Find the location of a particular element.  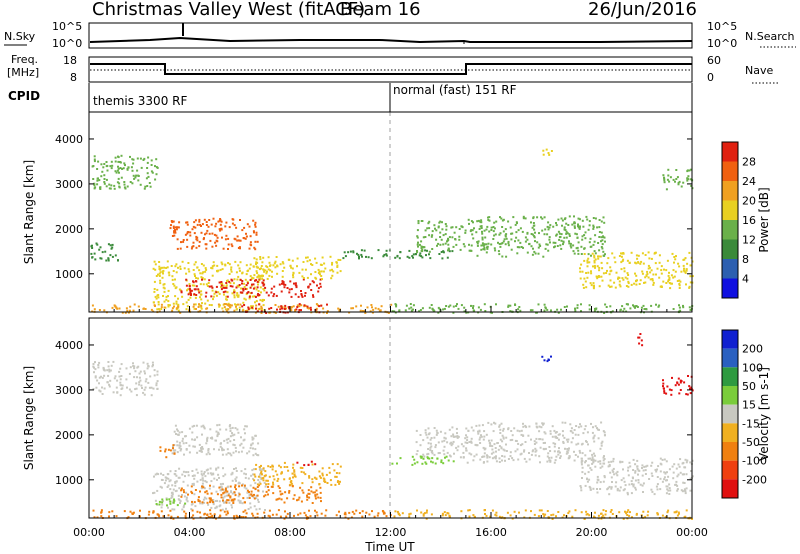

noise-strip: N.Sky 10^5 10^0 10^5 10^0 N.Search is located at coordinates (400, 35).